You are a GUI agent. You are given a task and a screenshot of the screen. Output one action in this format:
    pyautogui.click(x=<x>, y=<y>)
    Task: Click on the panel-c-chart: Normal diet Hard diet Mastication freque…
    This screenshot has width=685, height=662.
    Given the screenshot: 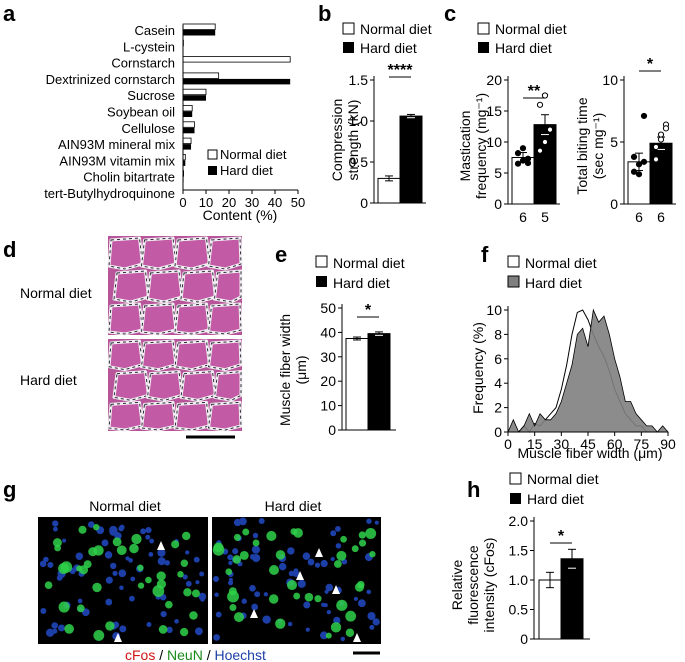 What is the action you would take?
    pyautogui.click(x=566, y=123)
    